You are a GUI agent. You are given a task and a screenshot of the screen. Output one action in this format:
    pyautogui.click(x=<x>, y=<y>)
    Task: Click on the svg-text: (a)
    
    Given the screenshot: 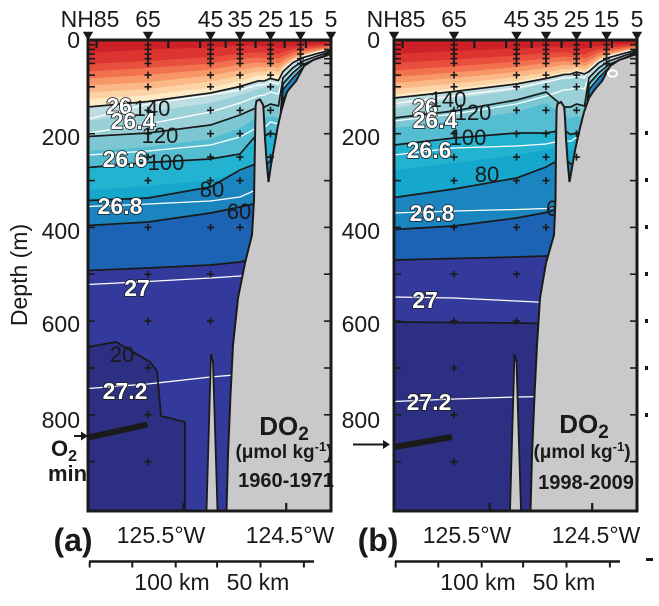 What is the action you would take?
    pyautogui.click(x=72, y=540)
    